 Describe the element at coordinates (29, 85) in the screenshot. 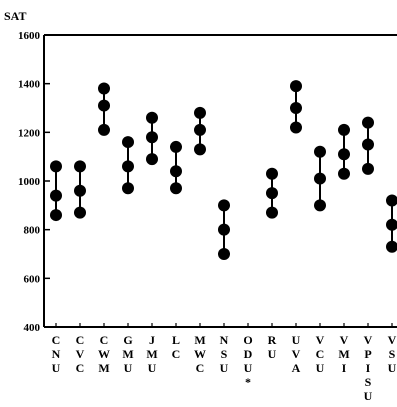

I see `y-tick-label: 1400` at that location.